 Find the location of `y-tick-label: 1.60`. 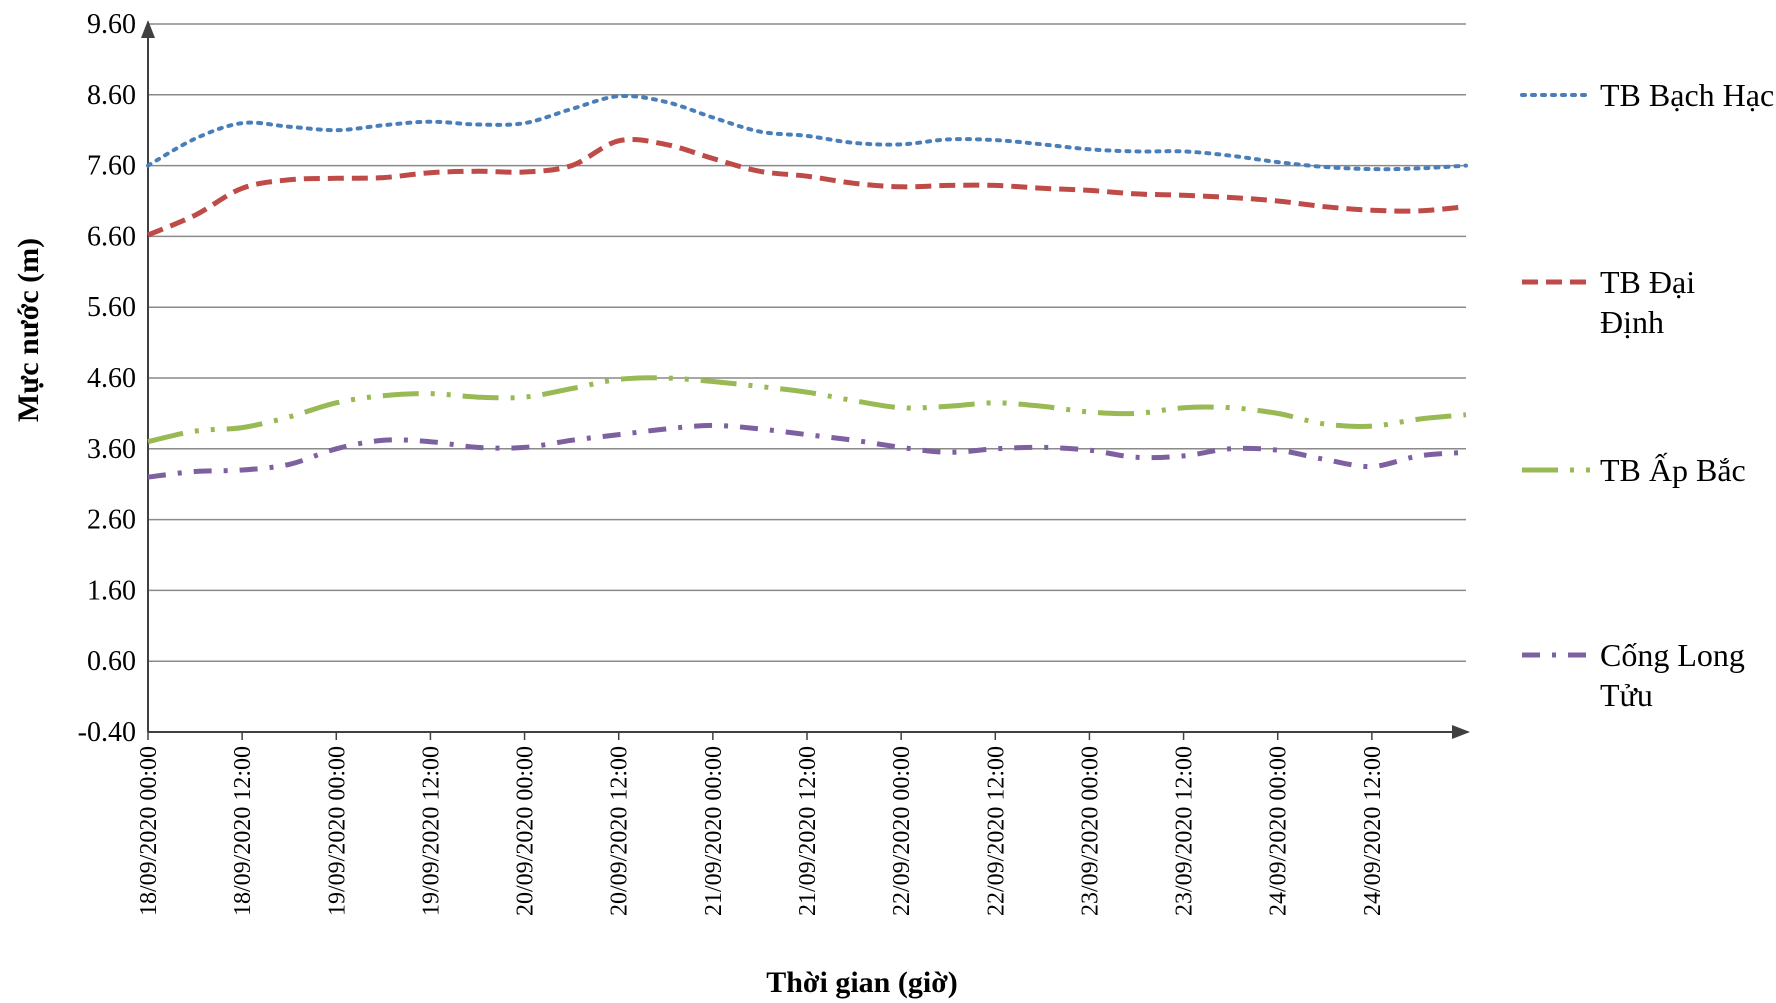

y-tick-label: 1.60 is located at coordinates (111, 590).